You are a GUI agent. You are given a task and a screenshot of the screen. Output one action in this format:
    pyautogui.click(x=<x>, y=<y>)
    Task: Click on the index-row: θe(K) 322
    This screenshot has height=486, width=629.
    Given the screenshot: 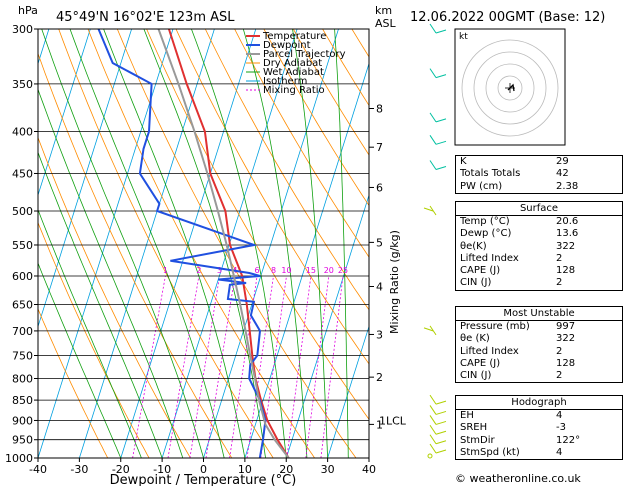 What is the action you would take?
    pyautogui.click(x=539, y=247)
    